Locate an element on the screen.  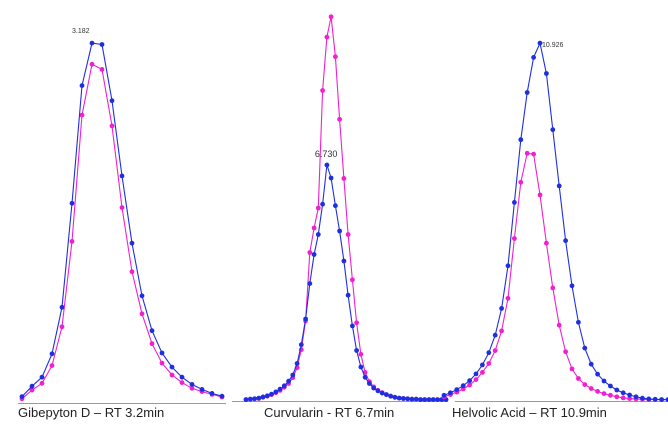
peak-label: 3.182 is located at coordinates (81, 31).